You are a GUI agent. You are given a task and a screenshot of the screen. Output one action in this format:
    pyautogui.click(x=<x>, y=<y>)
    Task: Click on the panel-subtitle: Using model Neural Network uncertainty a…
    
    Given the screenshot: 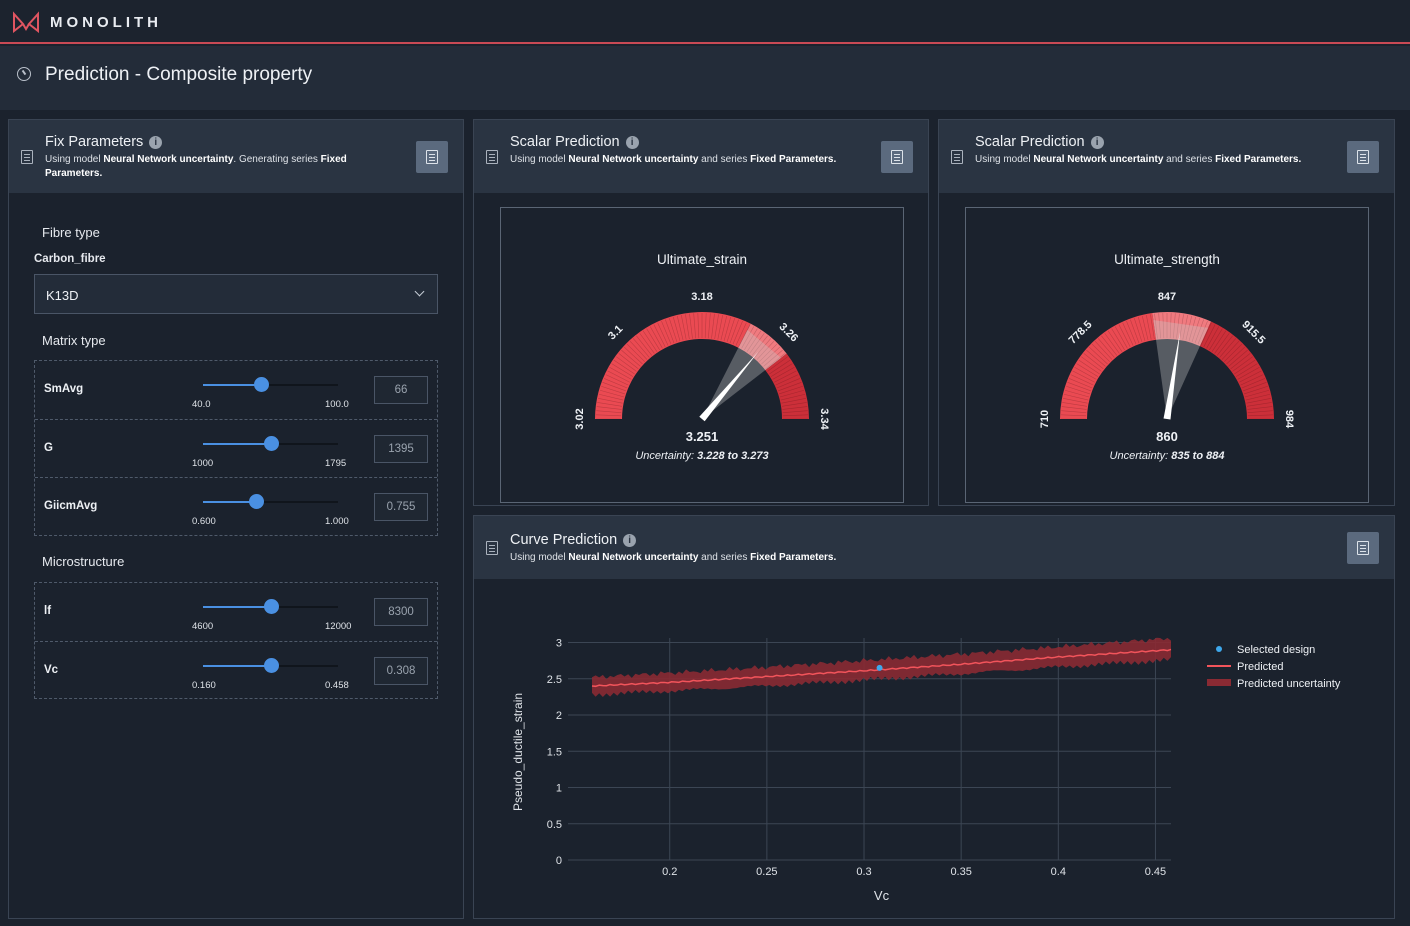 What is the action you would take?
    pyautogui.click(x=673, y=557)
    